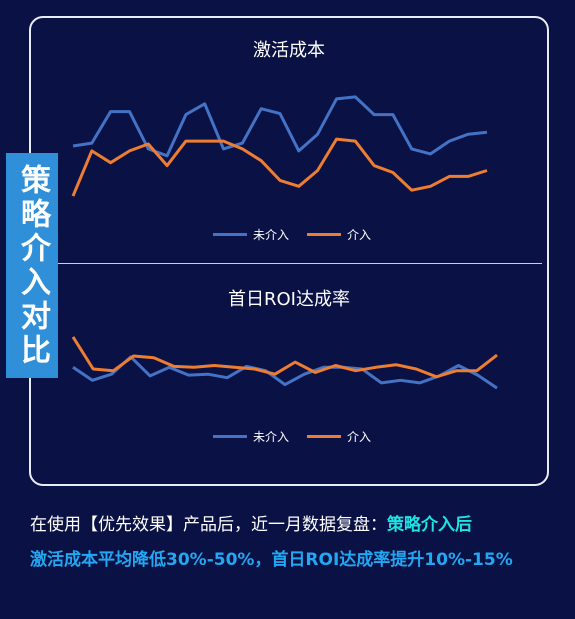  I want to click on series-line-chart2-no-intervention, so click(285, 372).